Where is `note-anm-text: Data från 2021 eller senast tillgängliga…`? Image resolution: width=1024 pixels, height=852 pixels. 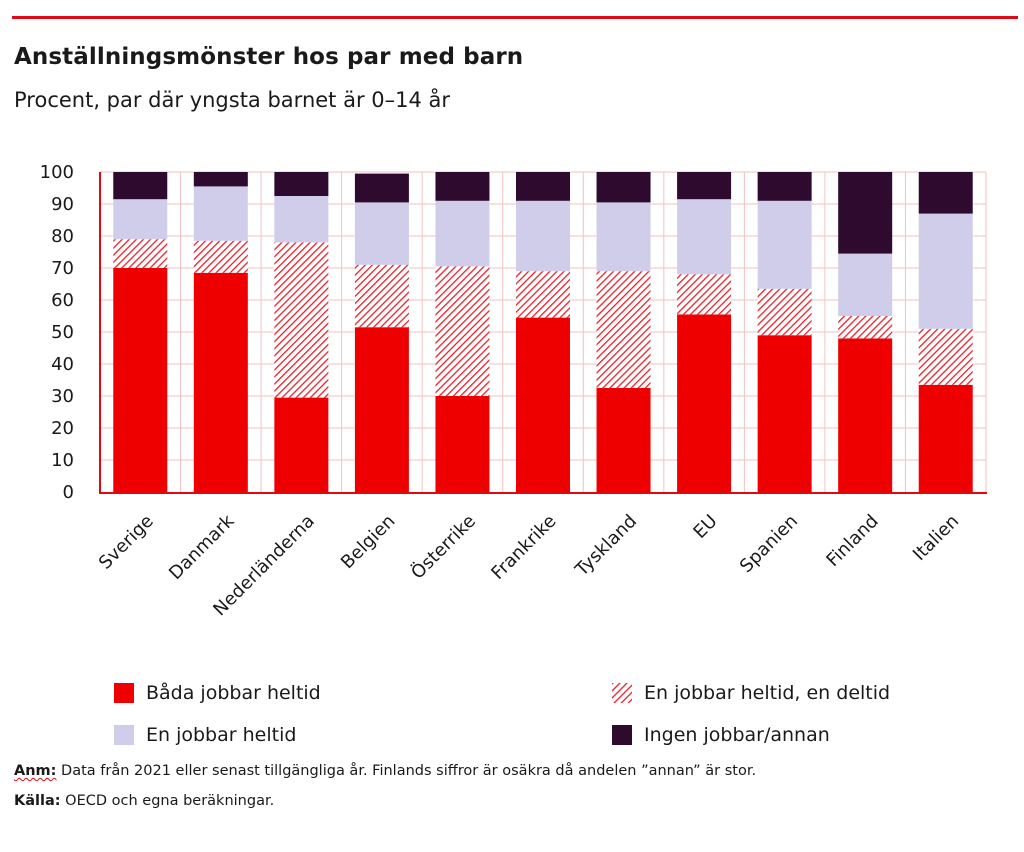 note-anm-text: Data från 2021 eller senast tillgängliga… is located at coordinates (406, 771).